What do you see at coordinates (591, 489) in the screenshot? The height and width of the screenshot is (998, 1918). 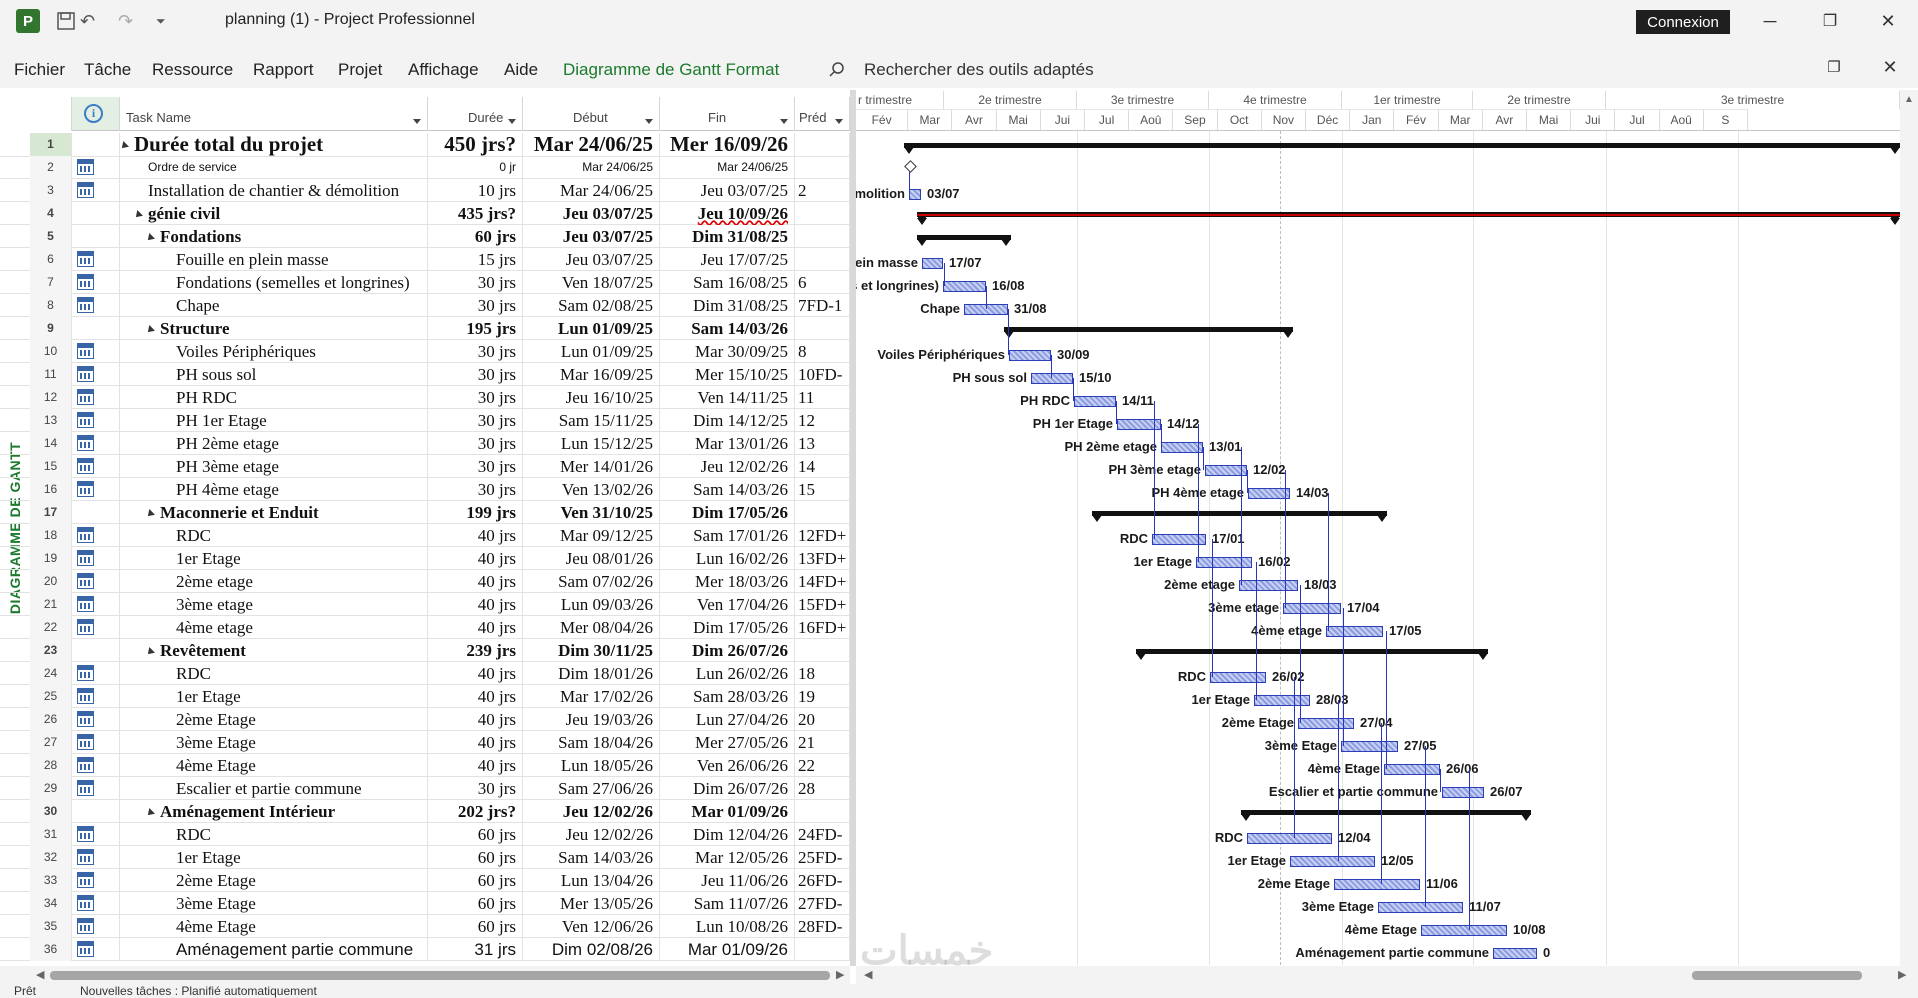 I see `start-cell: Ven 13/02/26` at bounding box center [591, 489].